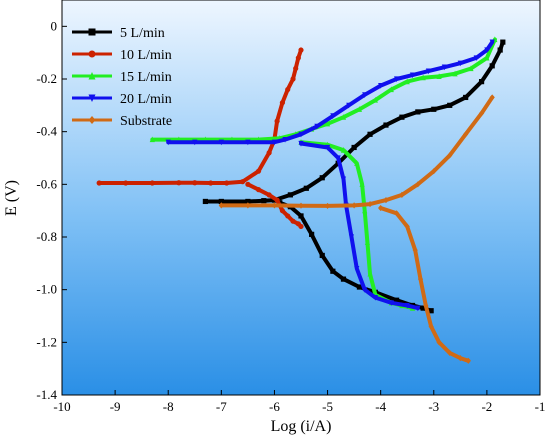 This screenshot has width=550, height=439. What do you see at coordinates (46, 131) in the screenshot?
I see `y-tick-label: -0.4` at bounding box center [46, 131].